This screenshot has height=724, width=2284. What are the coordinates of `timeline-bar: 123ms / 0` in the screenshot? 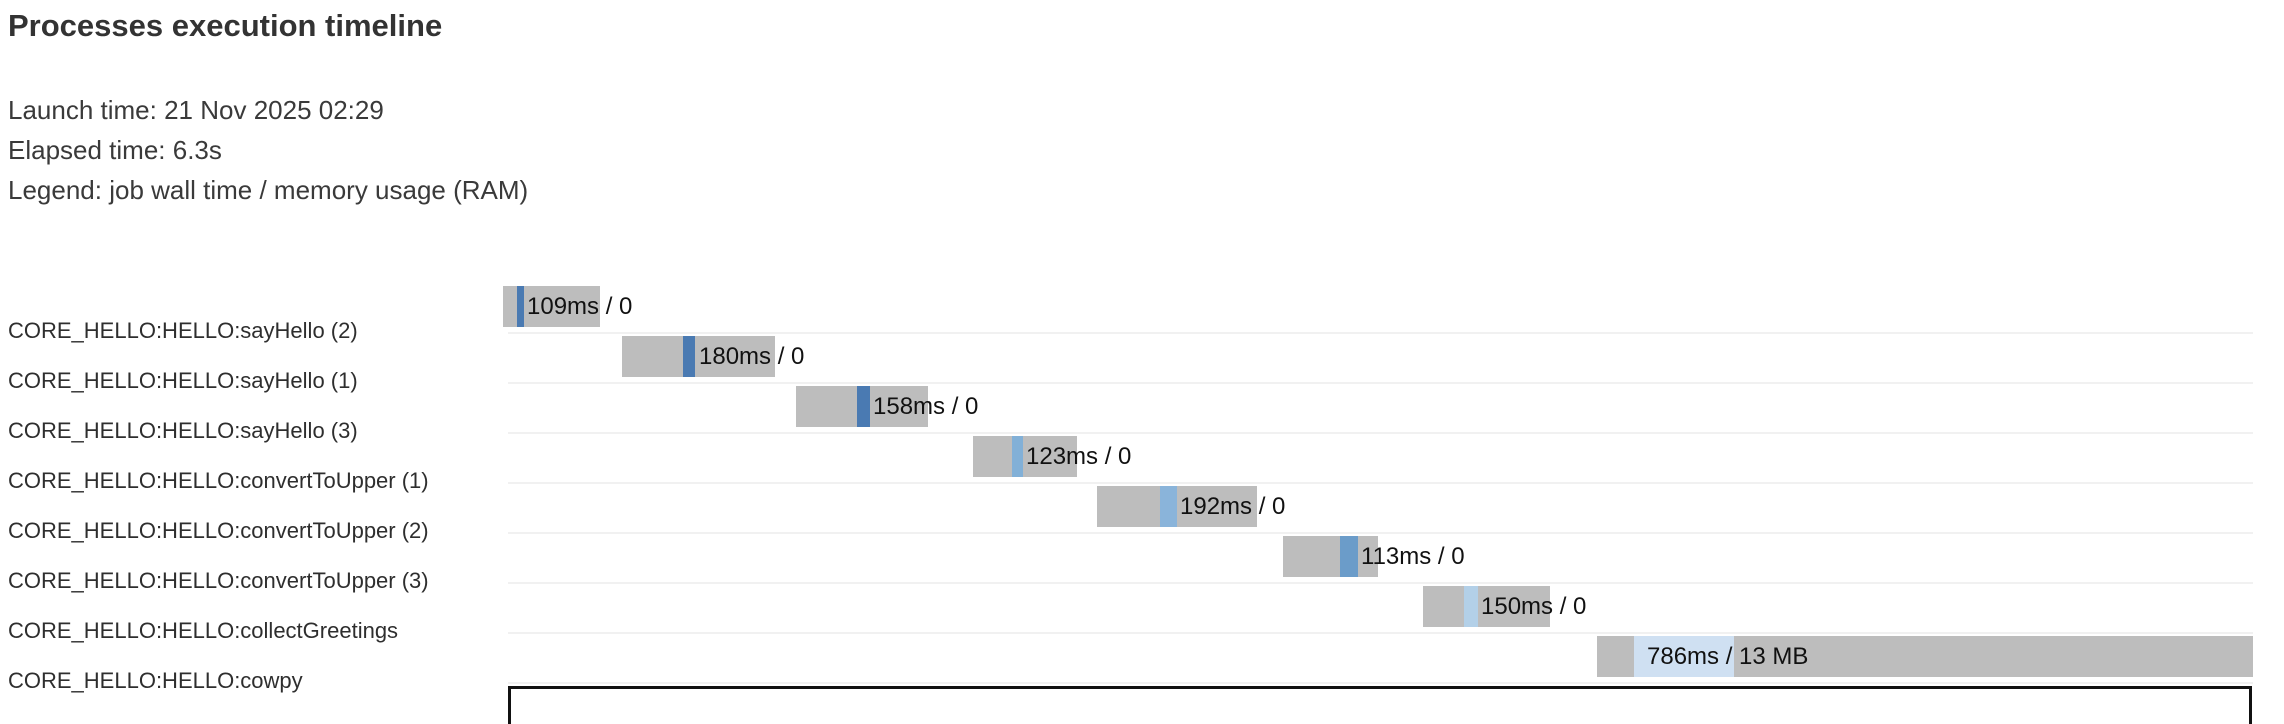 It's located at (1052, 456).